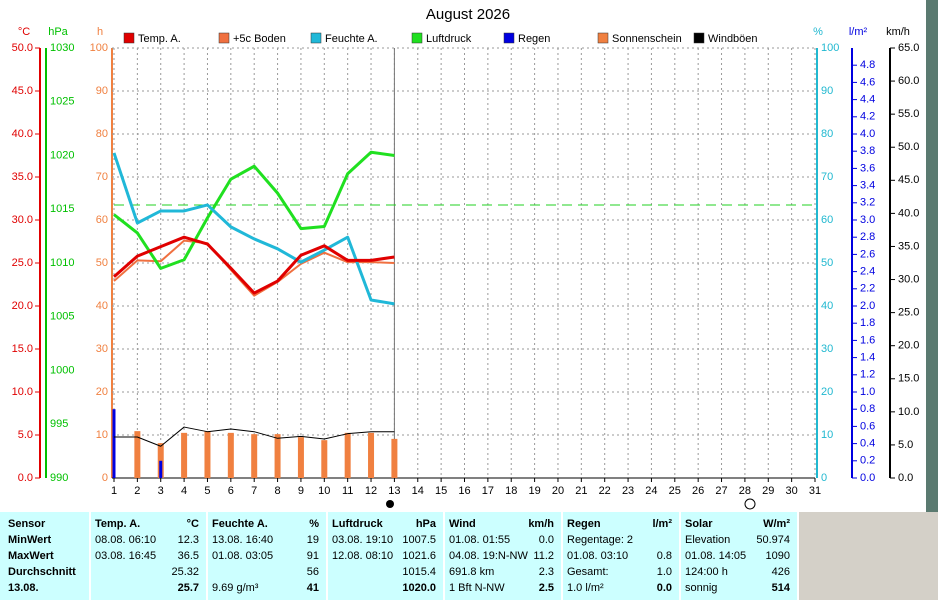 The height and width of the screenshot is (600, 938). I want to click on col-header: Feuchte A., so click(240, 524).